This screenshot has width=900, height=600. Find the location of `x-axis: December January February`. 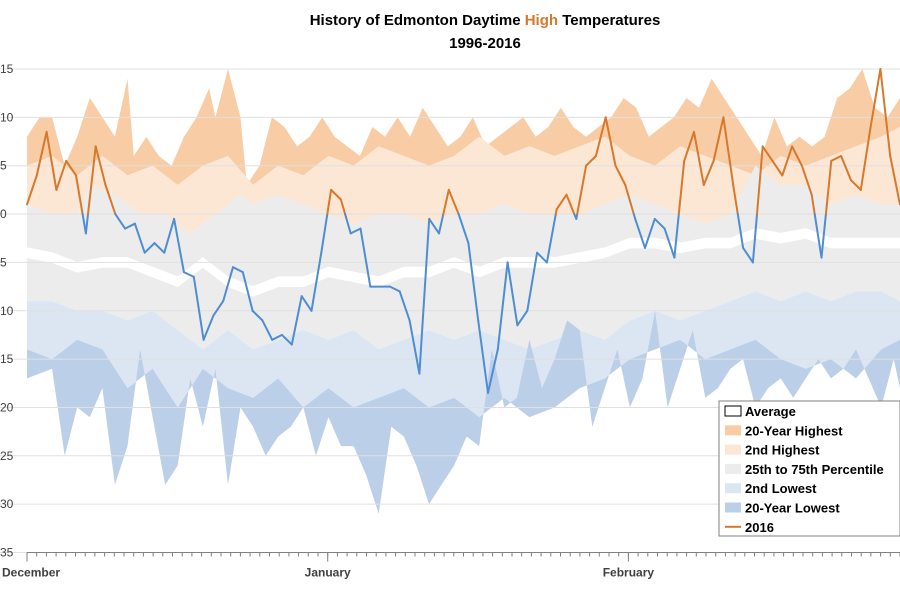

x-axis: December January February is located at coordinates (451, 566).